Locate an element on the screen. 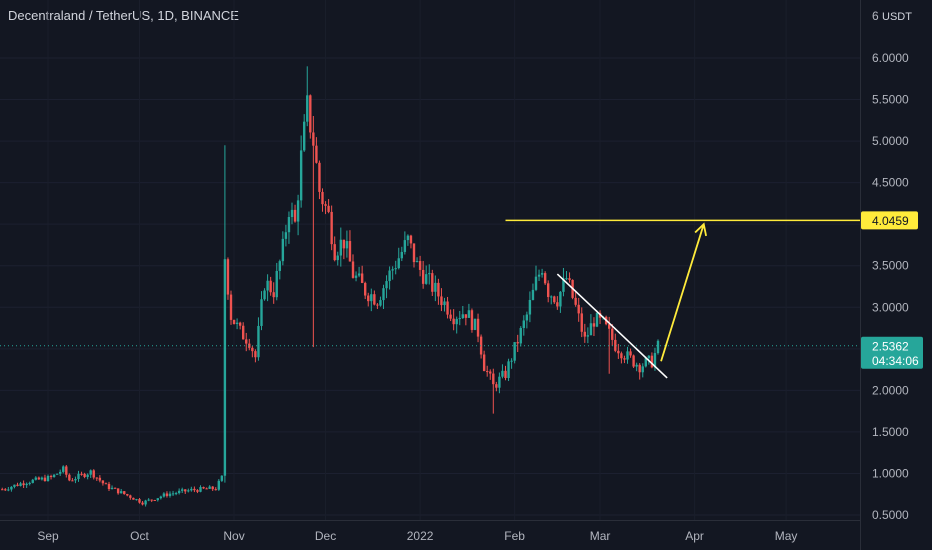 Image resolution: width=932 pixels, height=550 pixels. y-tick-label: 2.0000 is located at coordinates (890, 390).